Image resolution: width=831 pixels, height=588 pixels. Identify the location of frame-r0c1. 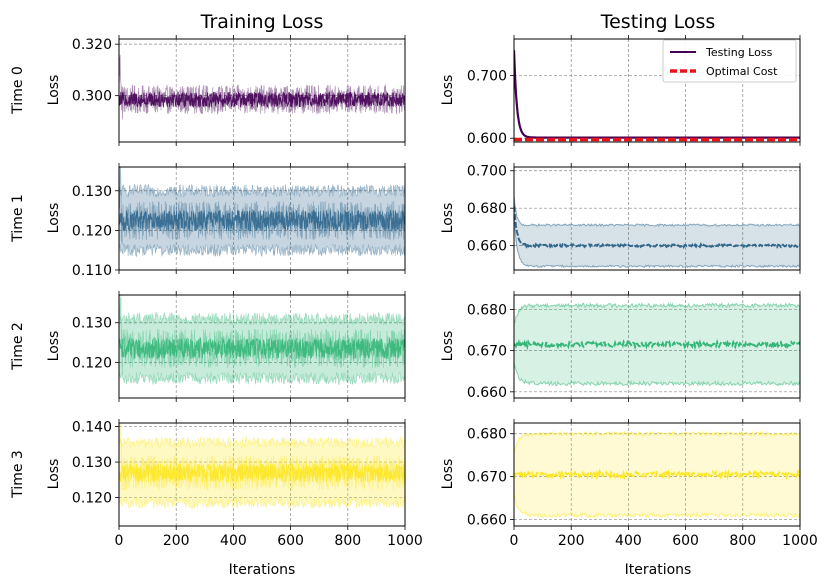
(657, 90).